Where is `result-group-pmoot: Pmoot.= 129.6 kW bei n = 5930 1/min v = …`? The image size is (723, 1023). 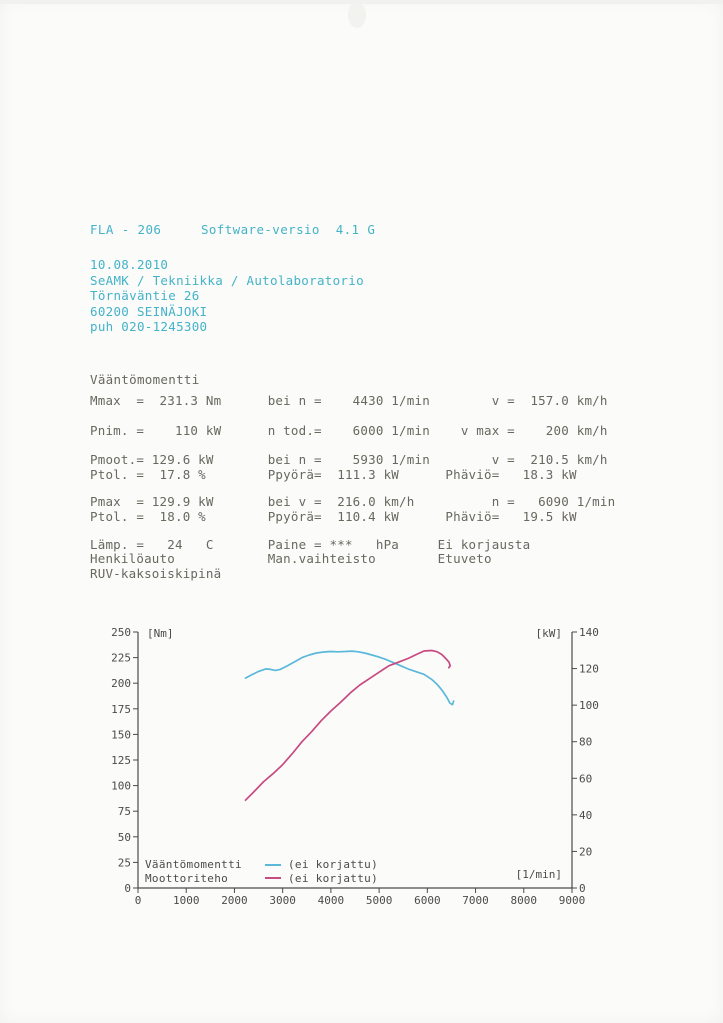
result-group-pmoot: Pmoot.= 129.6 kW bei n = 5930 1/min v = … is located at coordinates (352, 467).